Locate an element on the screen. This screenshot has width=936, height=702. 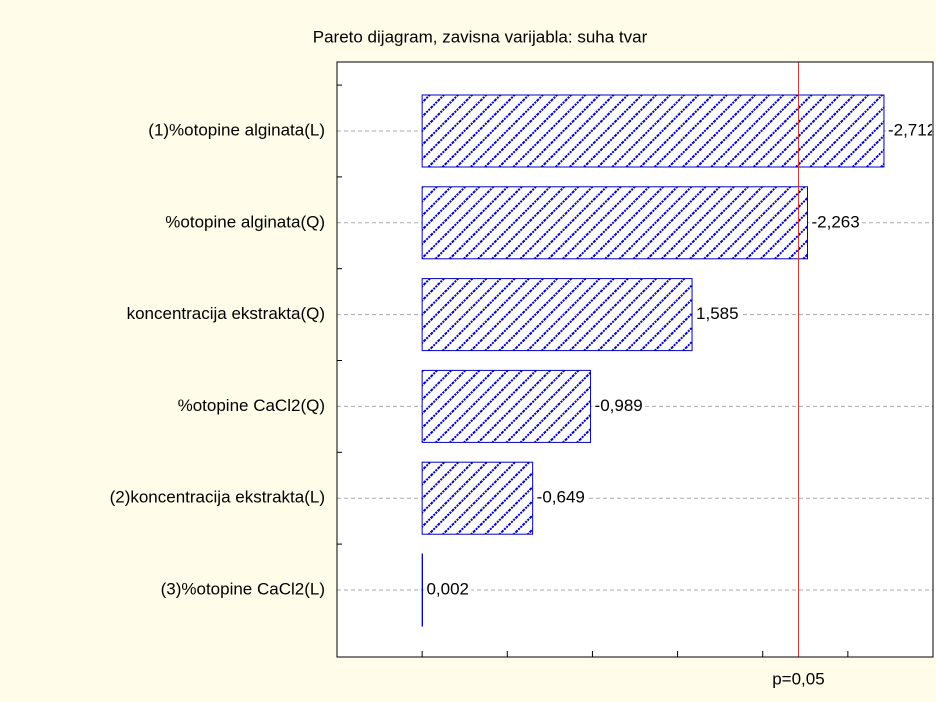
value-label: -2,263 is located at coordinates (835, 221).